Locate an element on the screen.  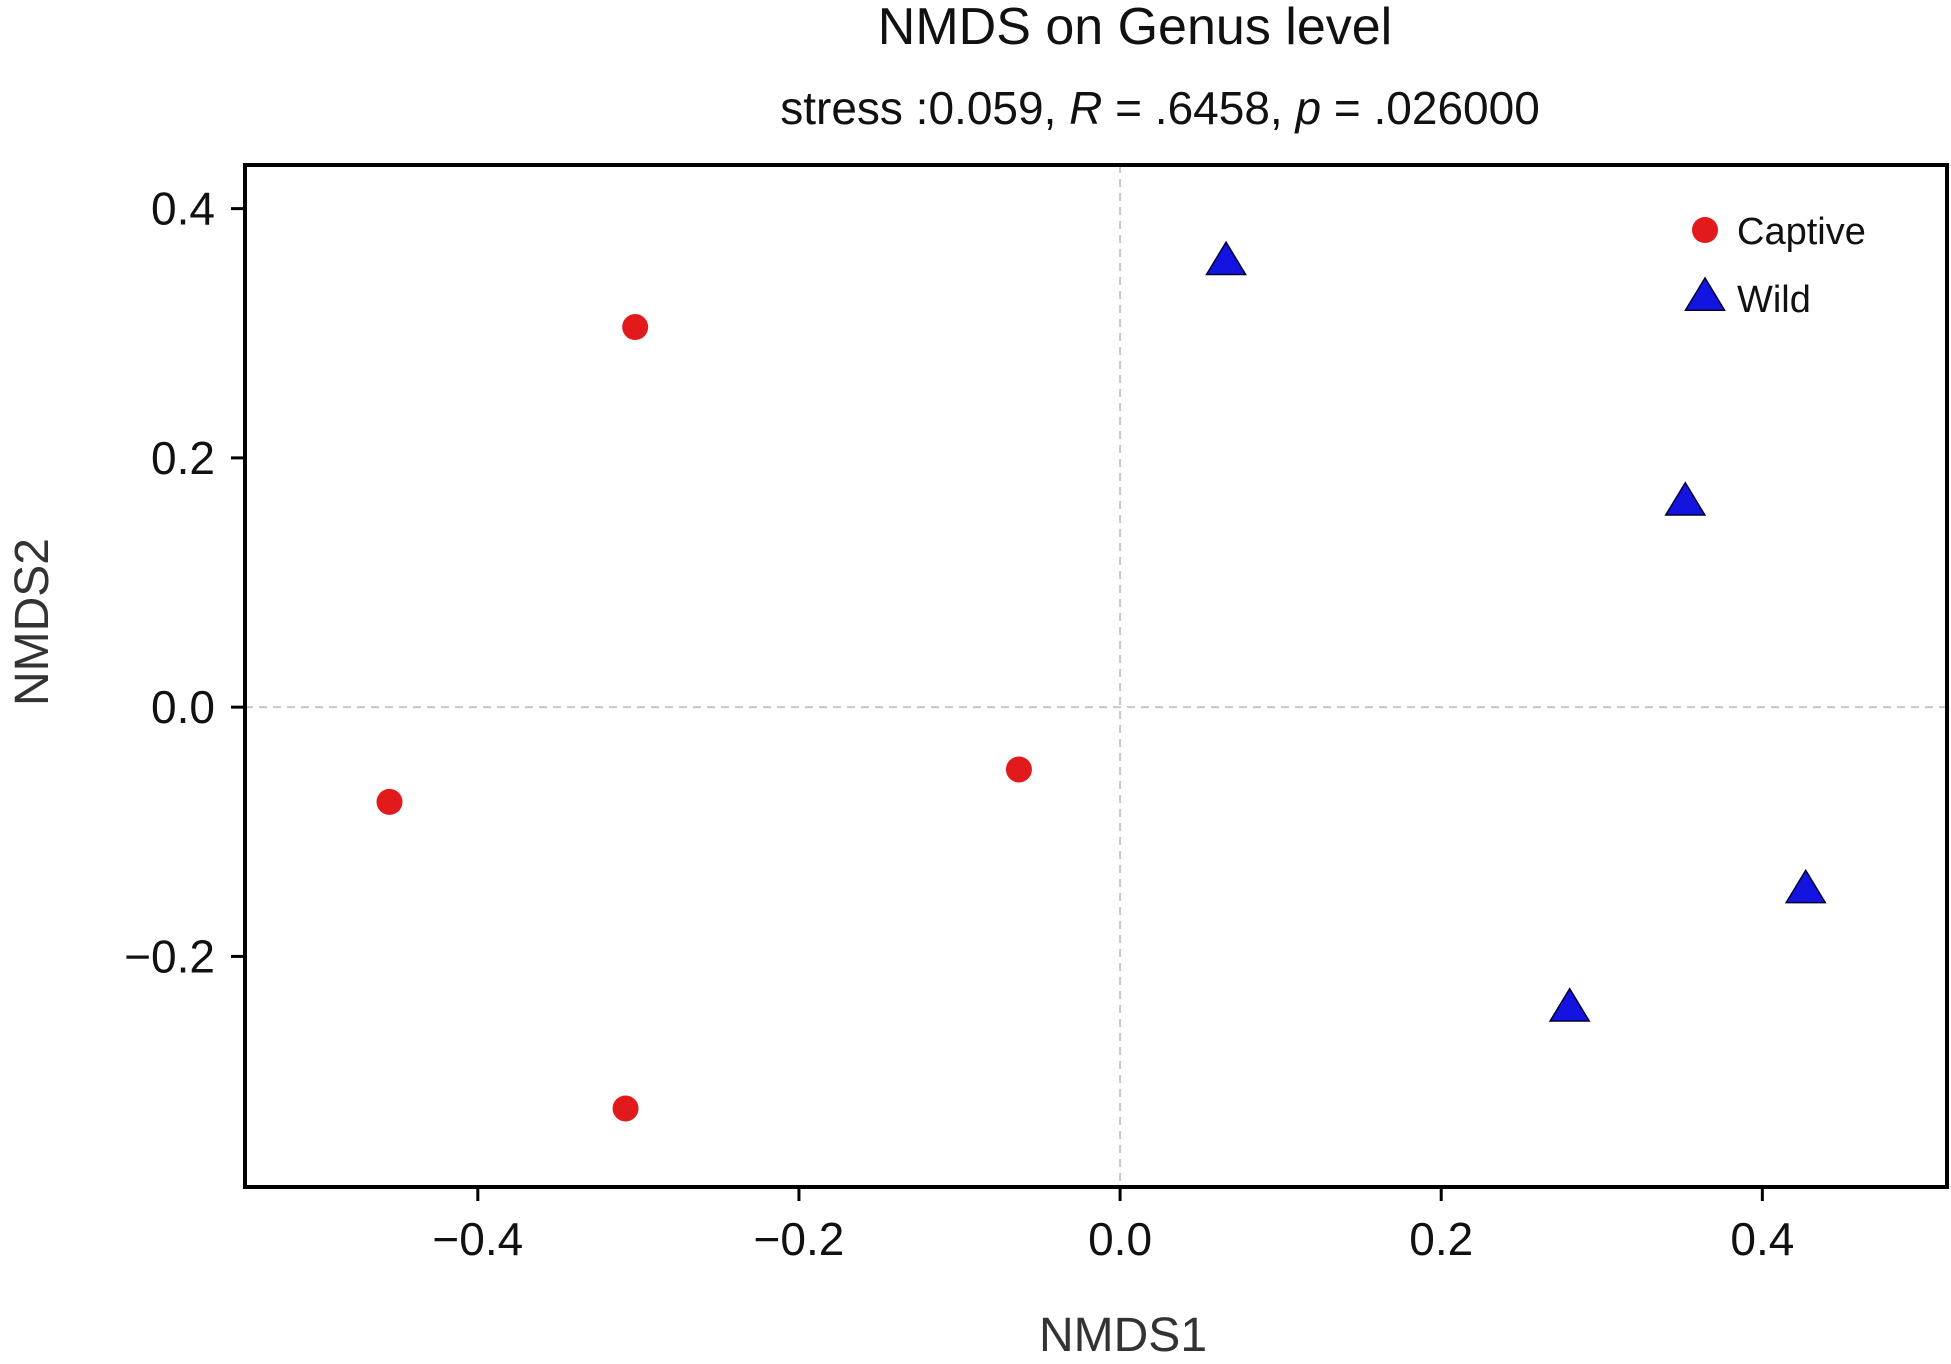
y-tick-label: −0.2 is located at coordinates (169, 956).